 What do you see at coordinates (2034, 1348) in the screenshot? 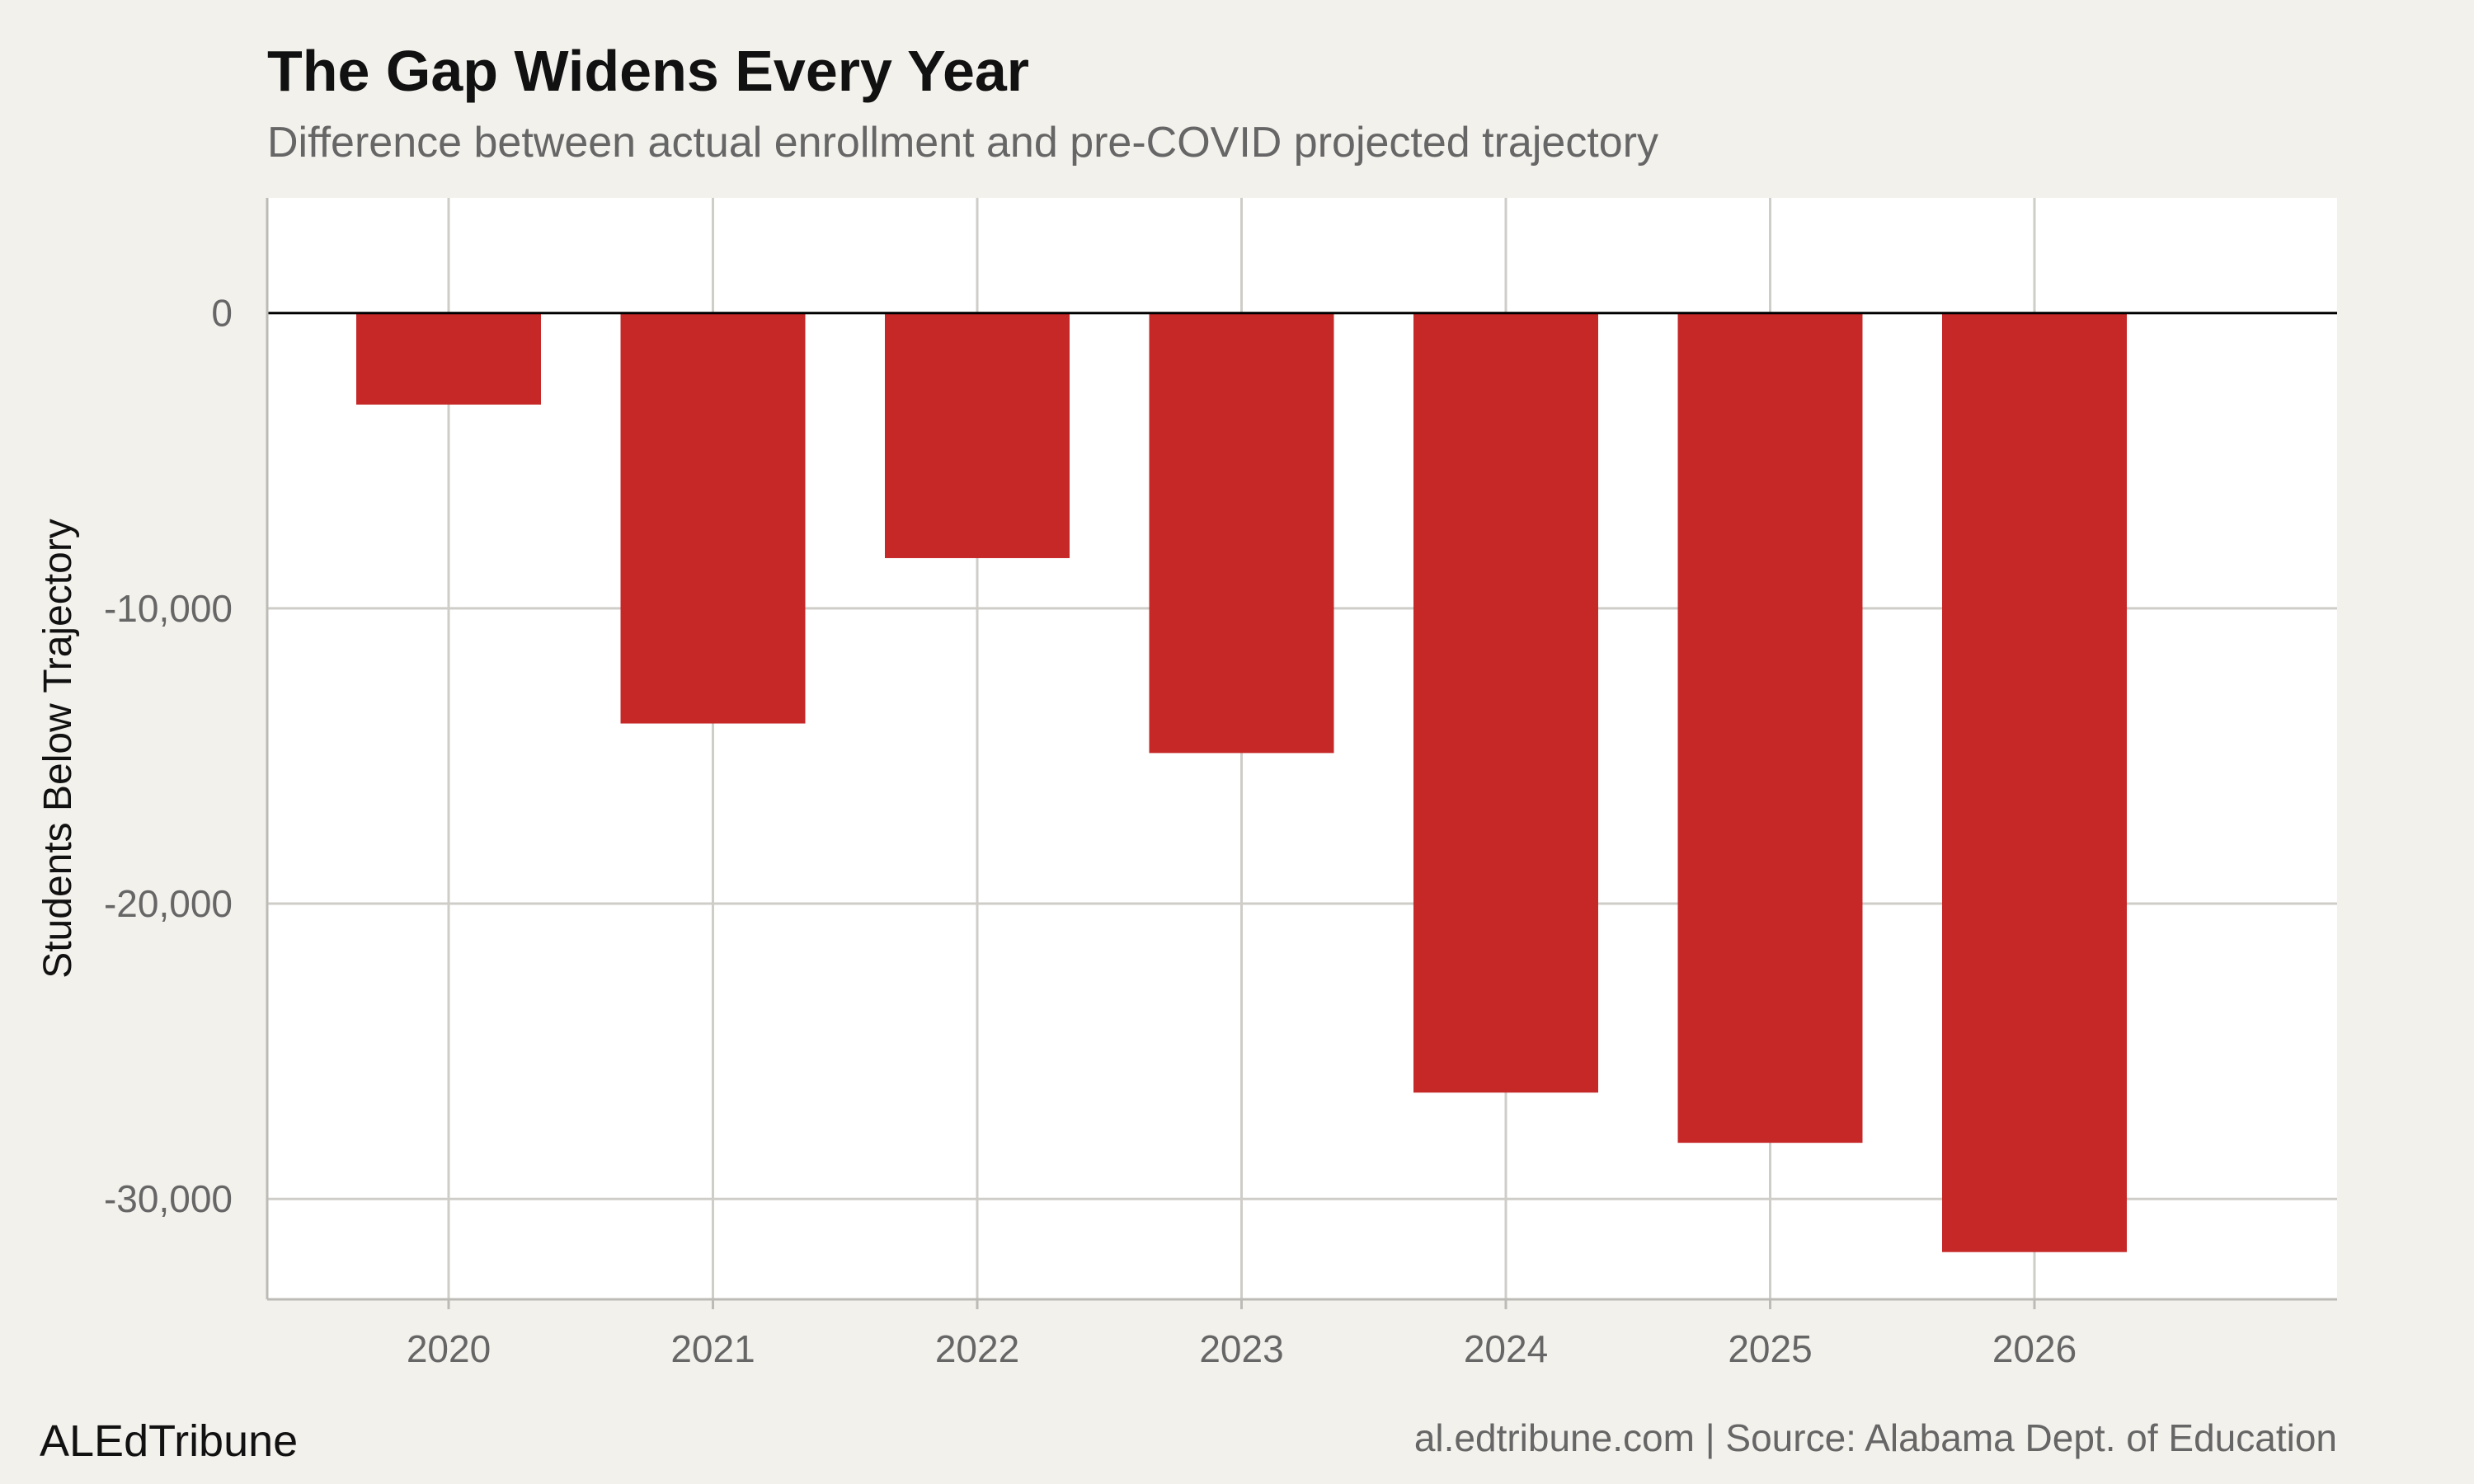
I see `x-tick-label: 2026` at bounding box center [2034, 1348].